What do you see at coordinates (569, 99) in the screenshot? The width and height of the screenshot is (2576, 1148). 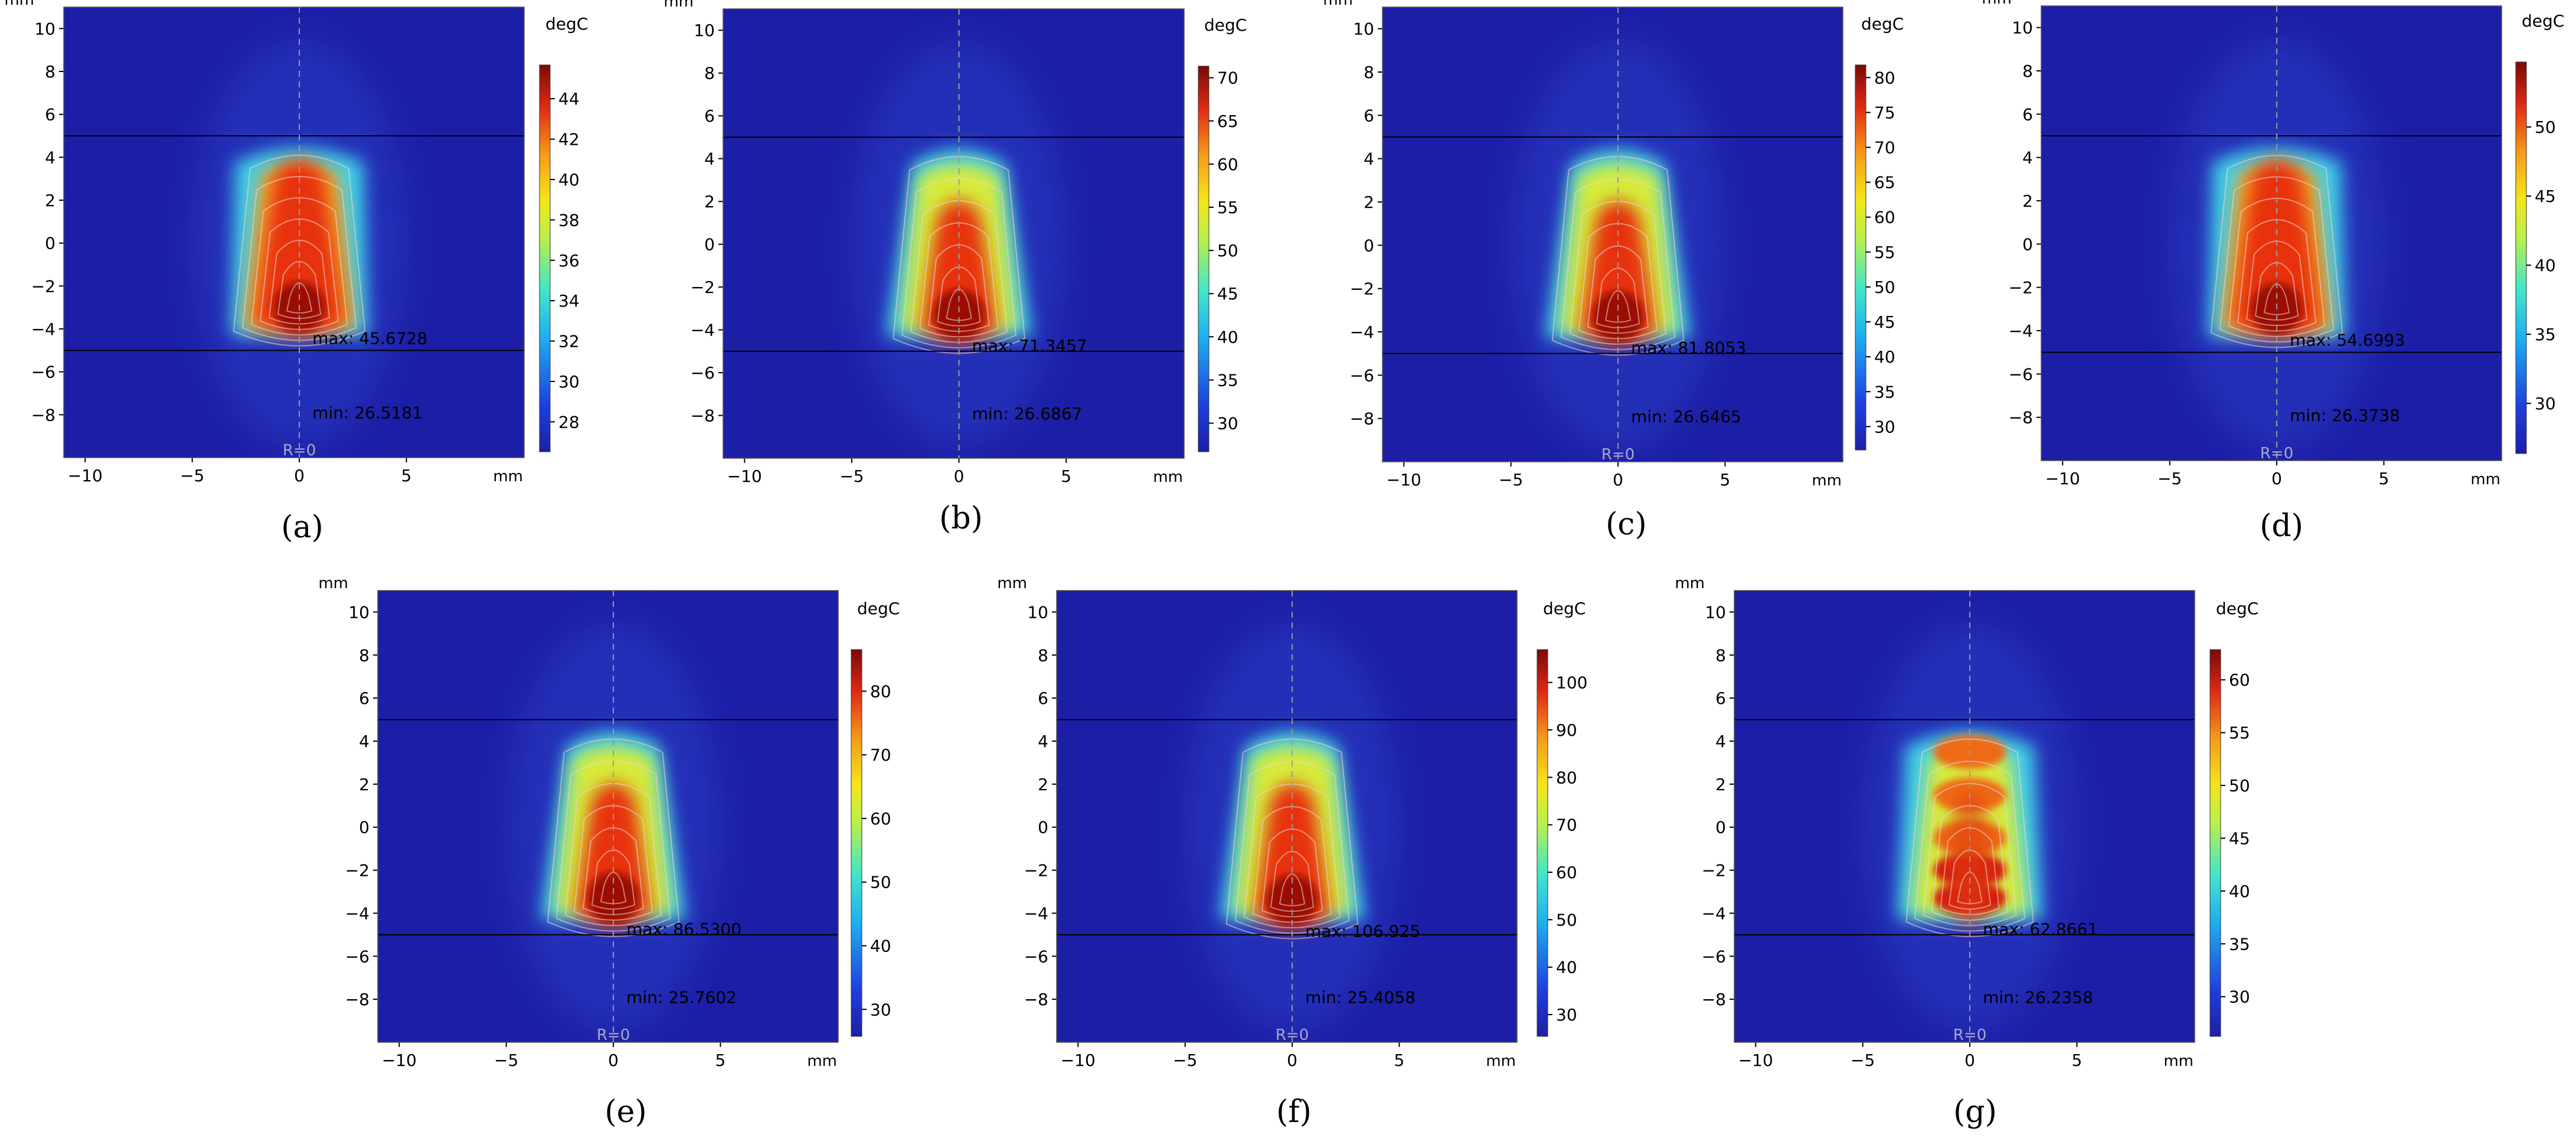 I see `colorbar-tick-label: 44` at bounding box center [569, 99].